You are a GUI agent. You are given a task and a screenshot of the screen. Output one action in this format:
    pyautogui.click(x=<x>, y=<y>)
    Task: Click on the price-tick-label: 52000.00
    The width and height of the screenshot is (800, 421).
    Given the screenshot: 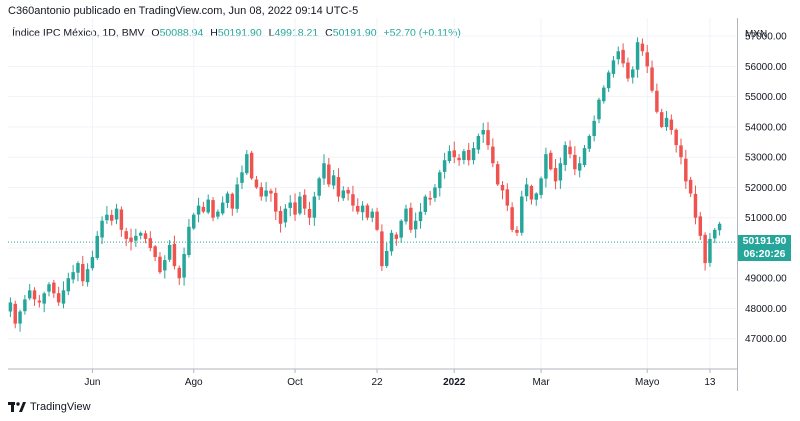 What is the action you would take?
    pyautogui.click(x=766, y=188)
    